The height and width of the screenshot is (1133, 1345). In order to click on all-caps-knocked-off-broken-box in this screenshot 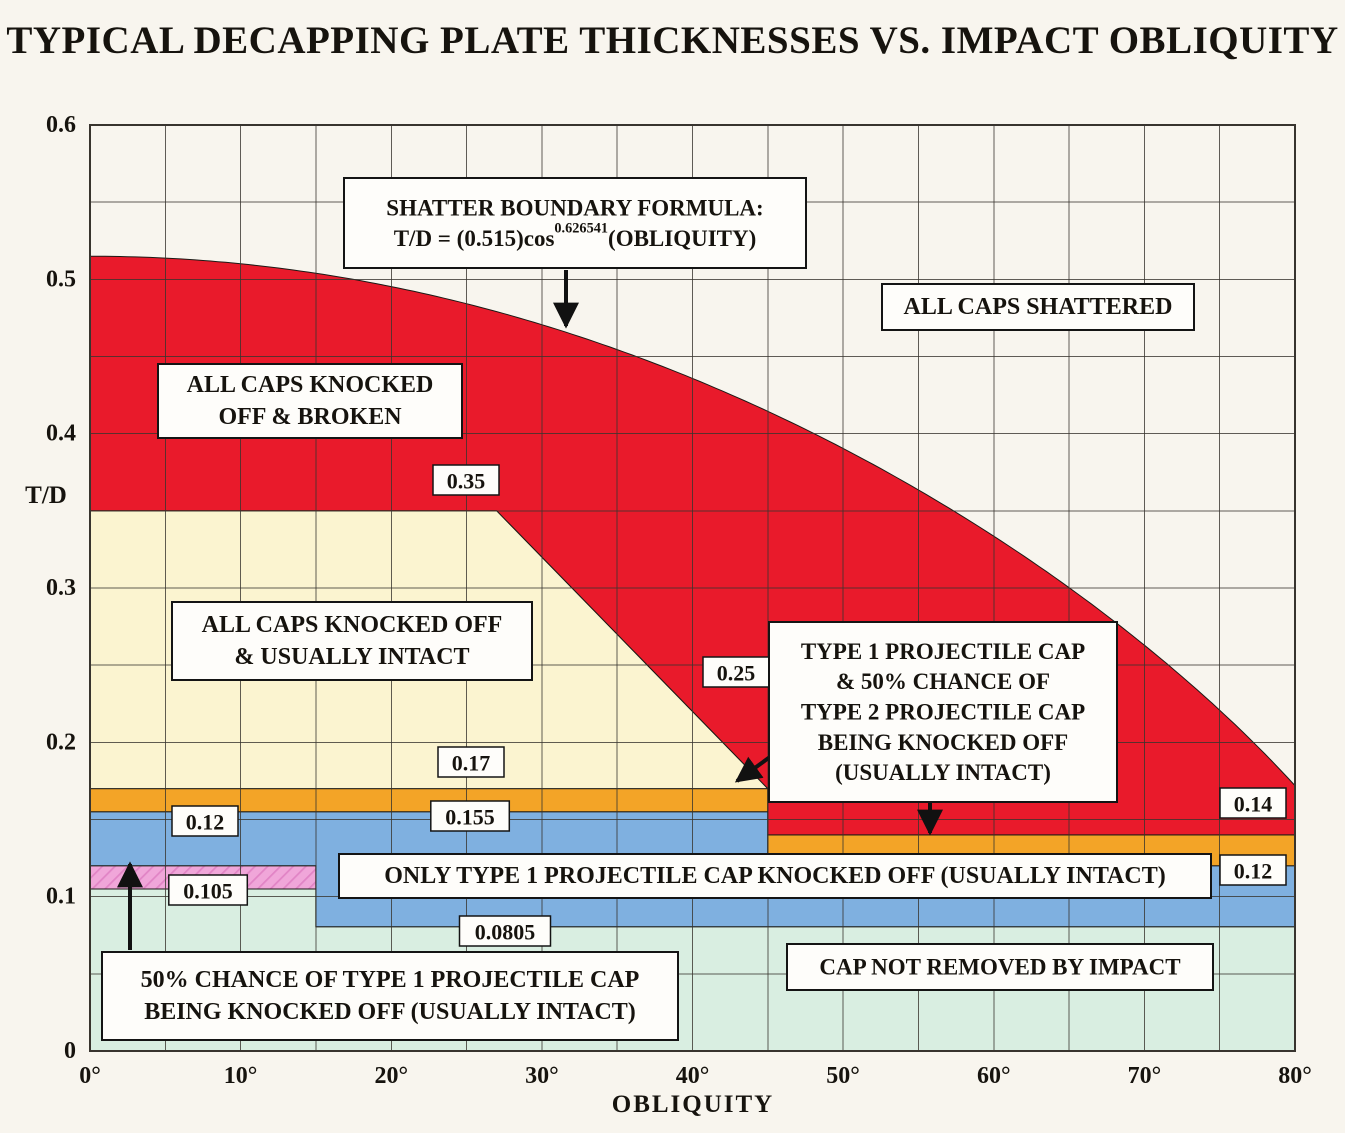, I will do `click(310, 401)`.